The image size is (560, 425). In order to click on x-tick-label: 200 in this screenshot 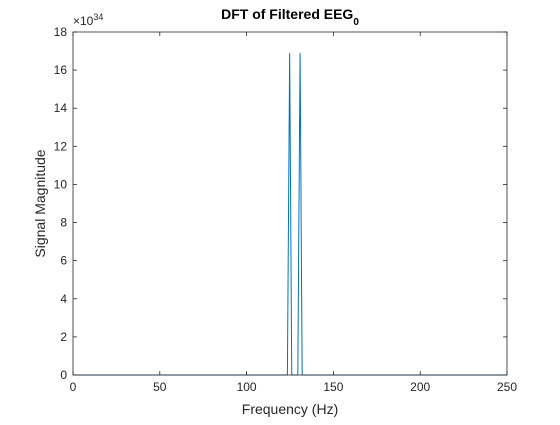, I will do `click(420, 387)`.